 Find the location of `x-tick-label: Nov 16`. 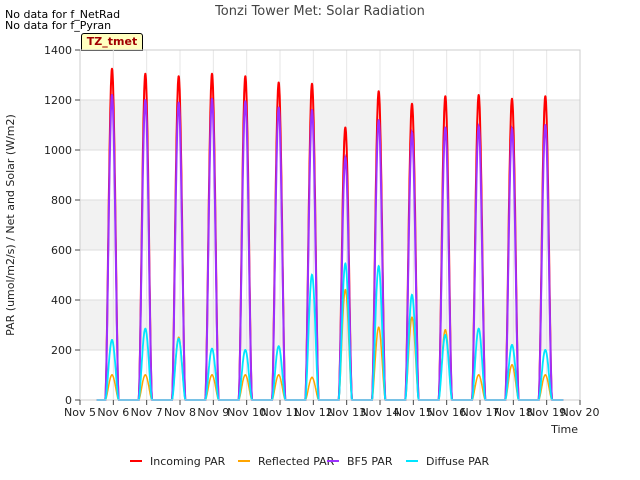

x-tick-label: Nov 16 is located at coordinates (446, 412).